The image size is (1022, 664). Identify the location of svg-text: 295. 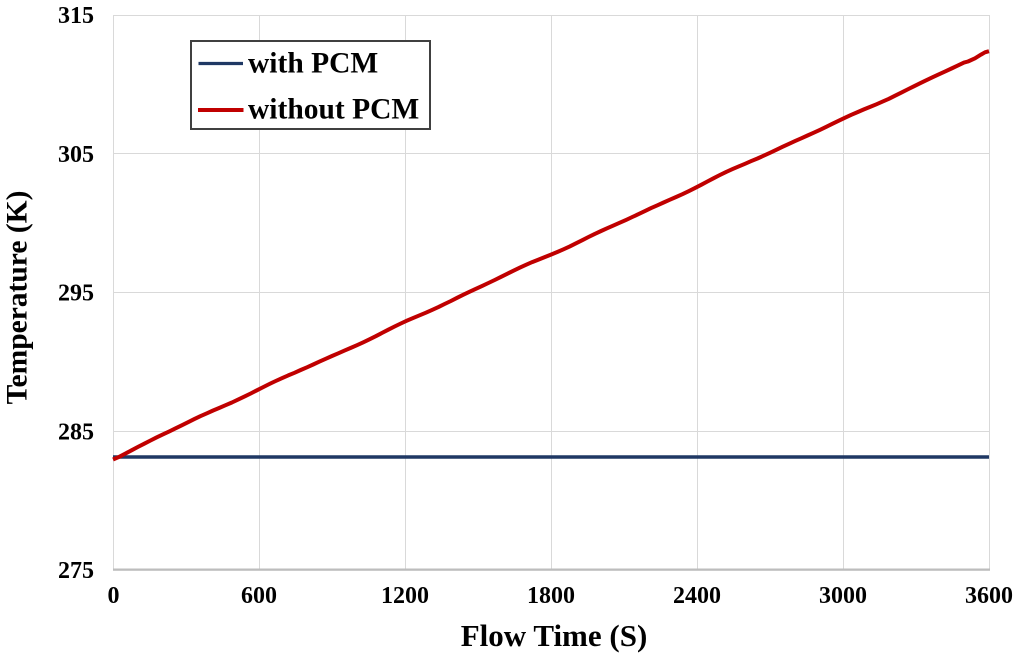
(76, 294).